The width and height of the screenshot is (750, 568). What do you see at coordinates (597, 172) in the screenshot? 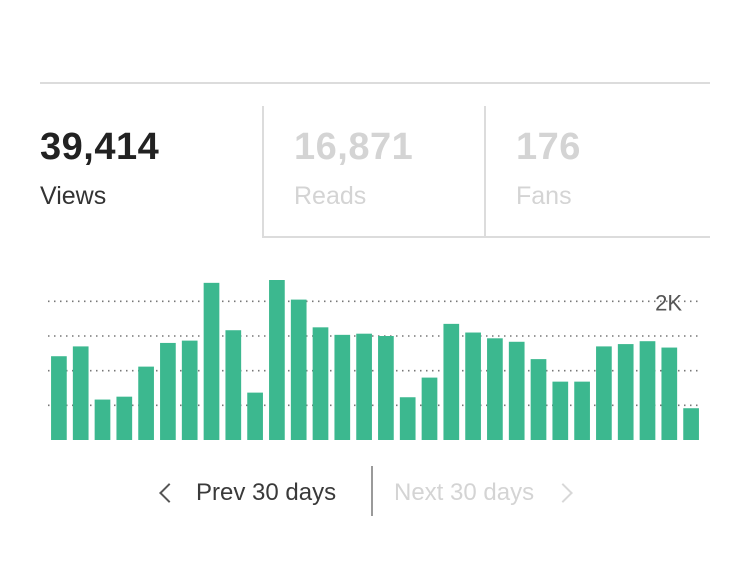
I see `tab-fans: 176 Fans` at bounding box center [597, 172].